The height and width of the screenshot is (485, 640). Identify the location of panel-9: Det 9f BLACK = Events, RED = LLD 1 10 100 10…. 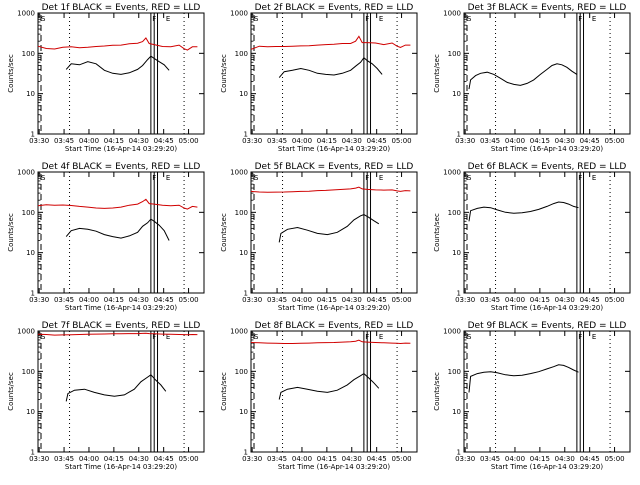
(532, 396).